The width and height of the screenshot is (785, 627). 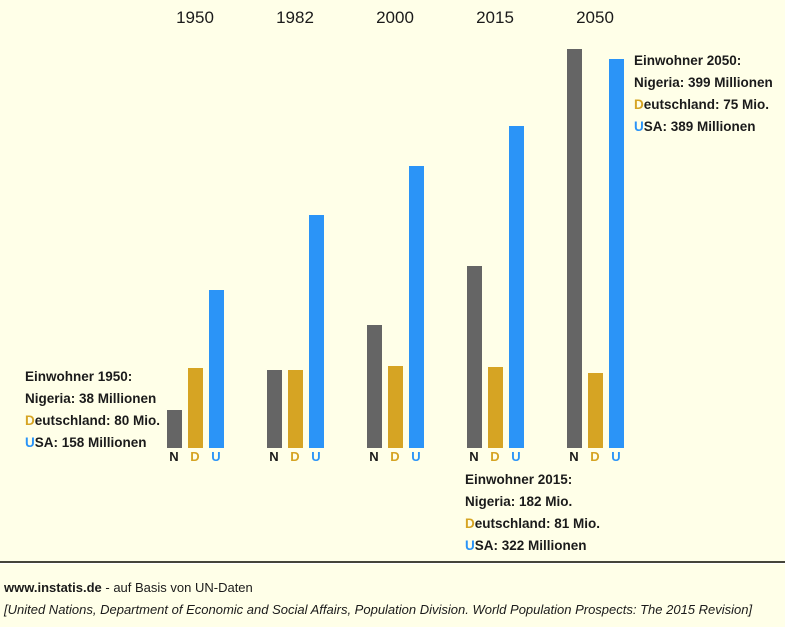 I want to click on annotation-line: Einwohner 2050:, so click(x=703, y=61).